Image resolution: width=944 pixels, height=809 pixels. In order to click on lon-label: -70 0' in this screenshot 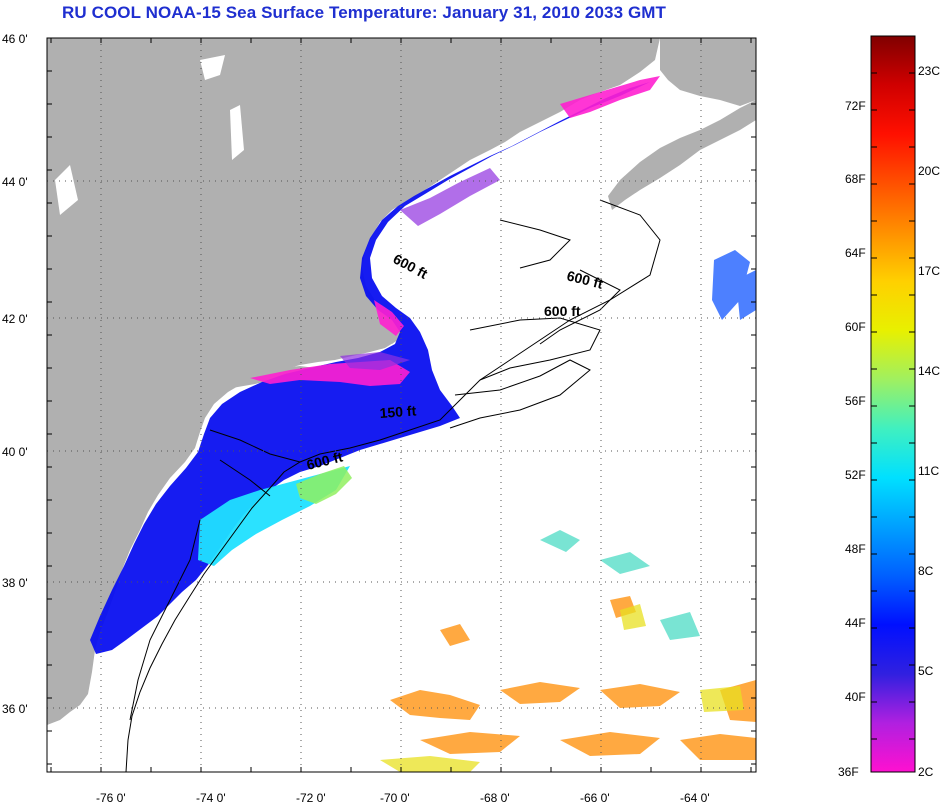, I will do `click(395, 798)`.